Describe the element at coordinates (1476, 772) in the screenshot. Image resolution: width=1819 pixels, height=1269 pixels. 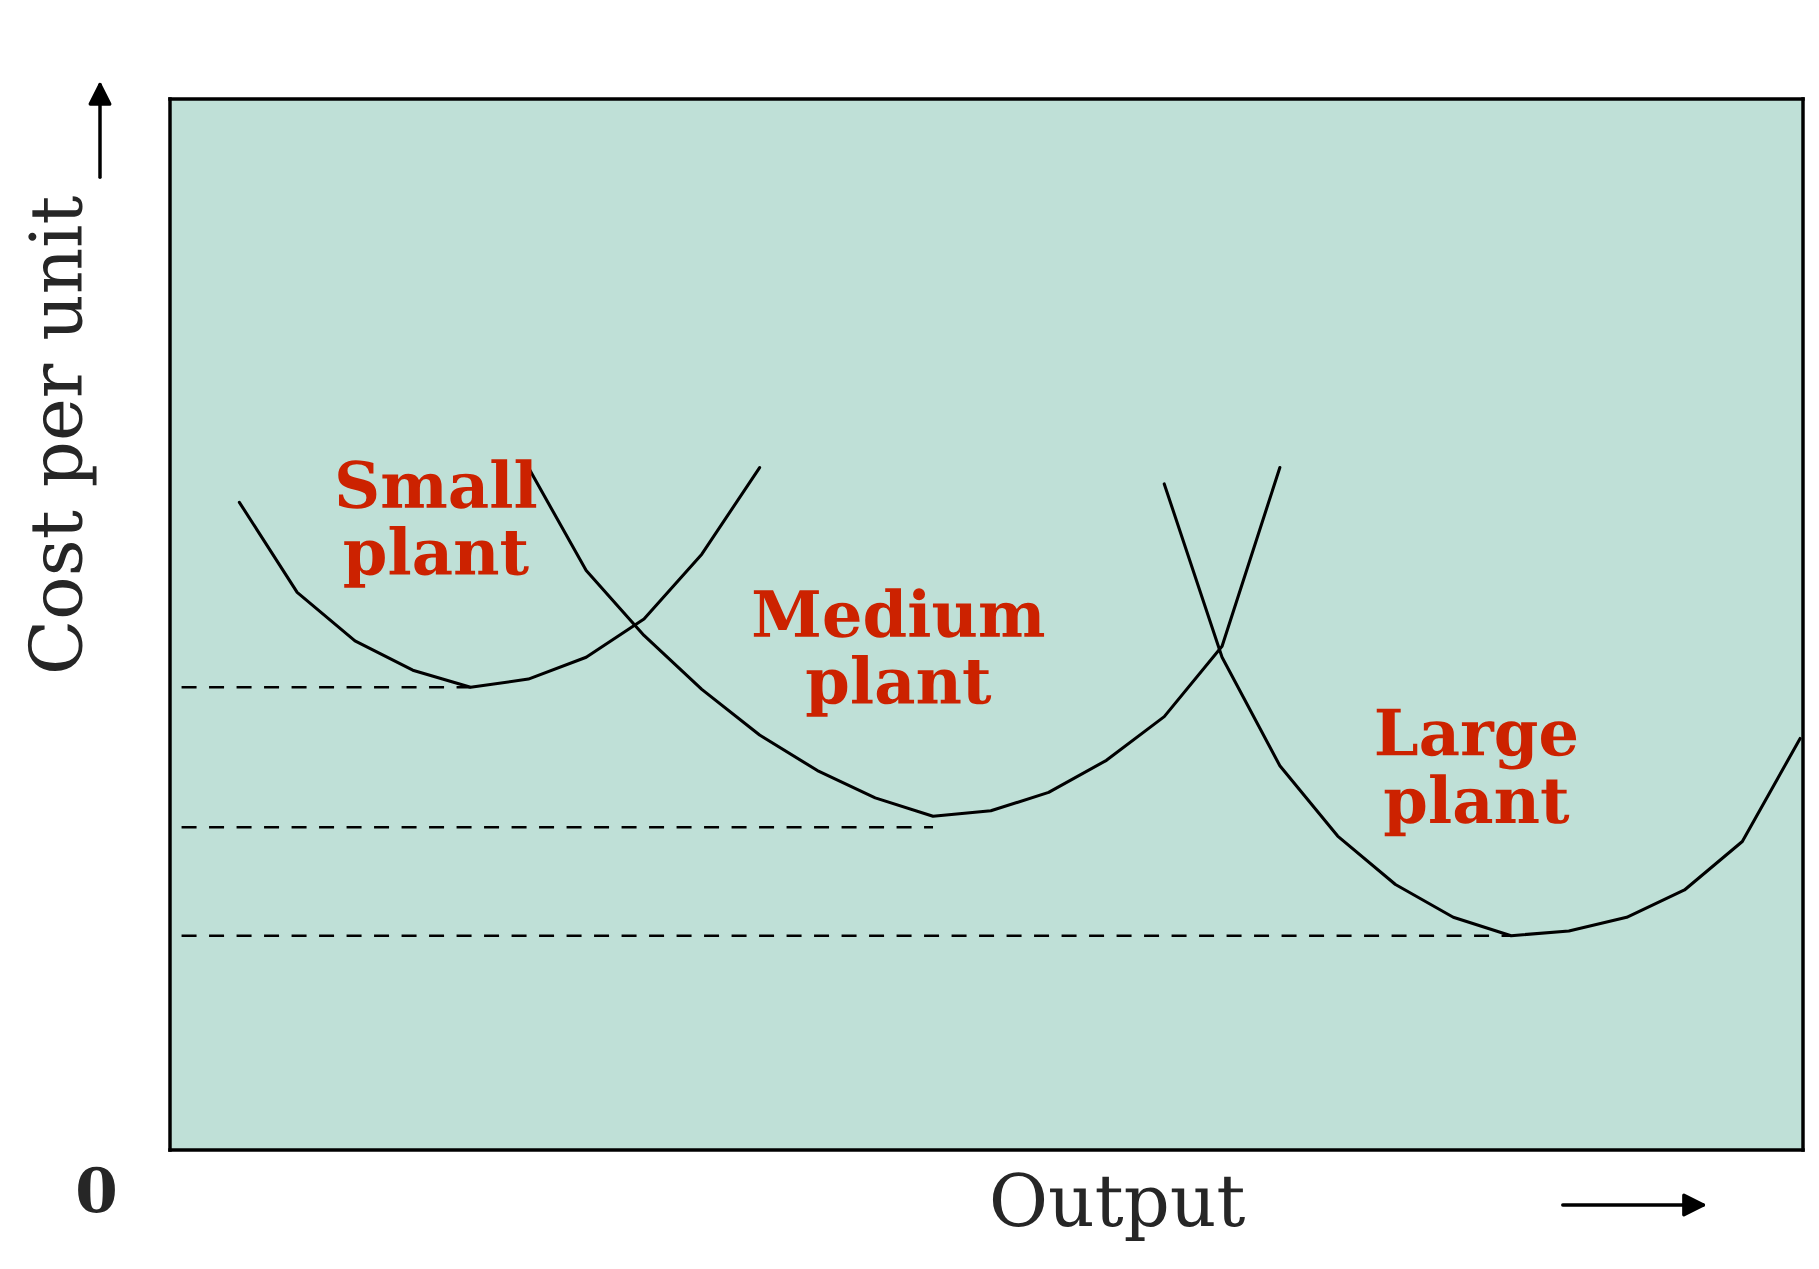
I see `series-label: Large plant` at that location.